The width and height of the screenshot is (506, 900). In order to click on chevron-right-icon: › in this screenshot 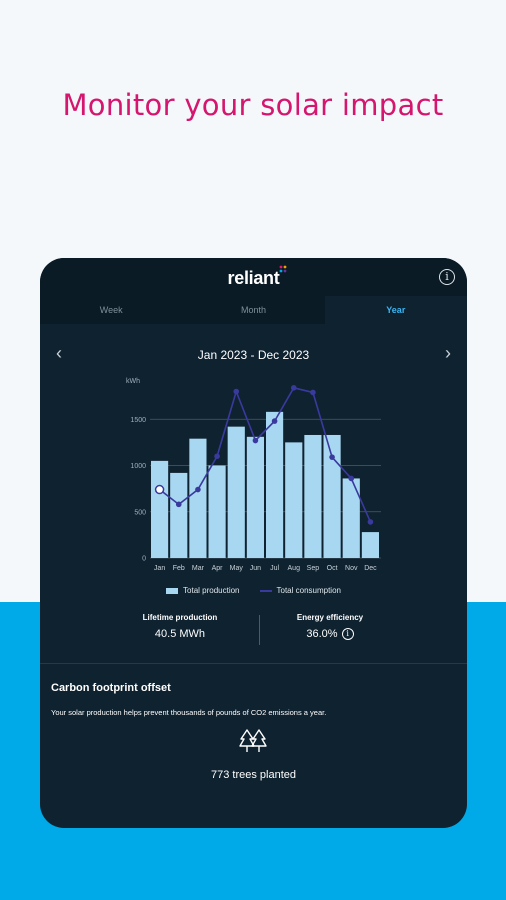, I will do `click(448, 353)`.